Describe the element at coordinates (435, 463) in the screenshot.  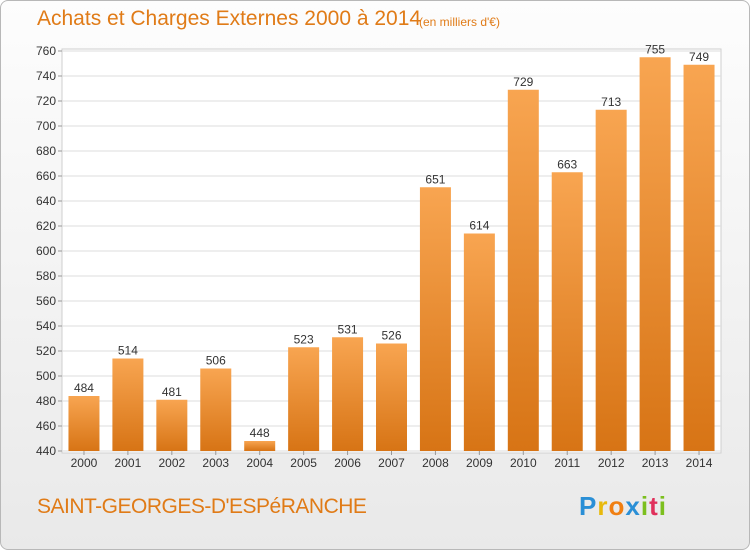
I see `x-tick-label: 2008` at that location.